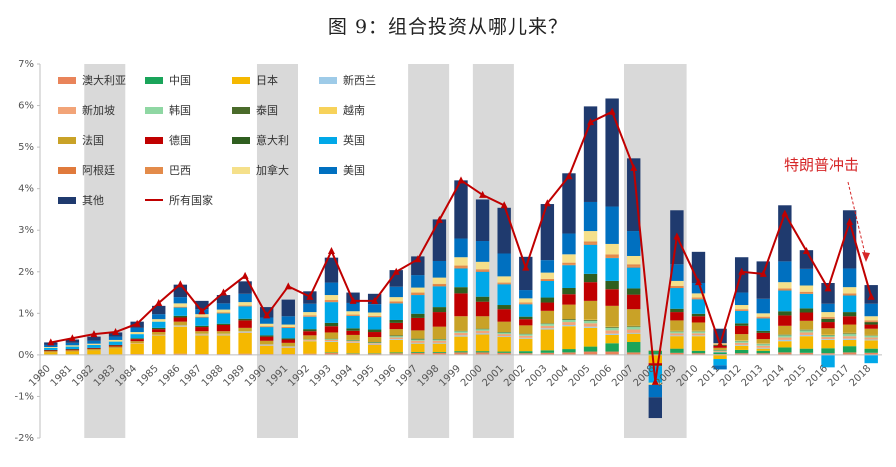  What do you see at coordinates (547, 306) in the screenshot?
I see `bar-segment-德国-2003` at bounding box center [547, 306].